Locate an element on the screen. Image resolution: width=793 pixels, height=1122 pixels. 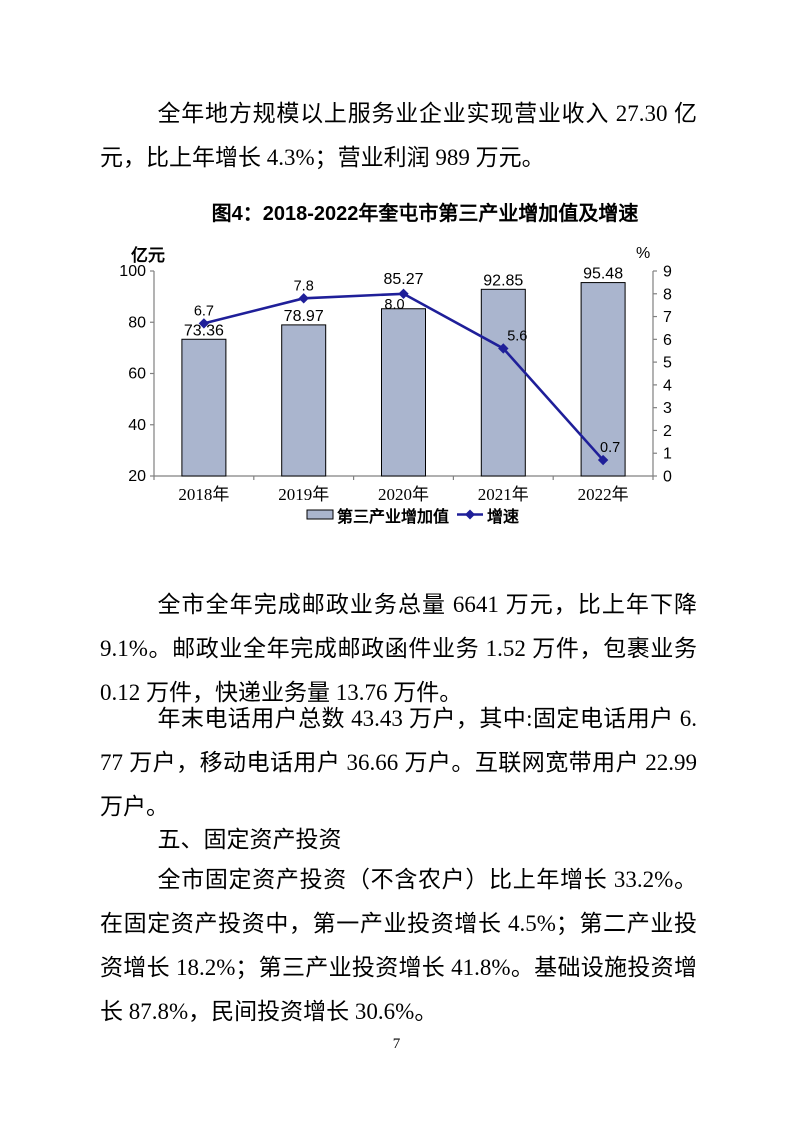
line-value-label: 6.7 is located at coordinates (204, 311).